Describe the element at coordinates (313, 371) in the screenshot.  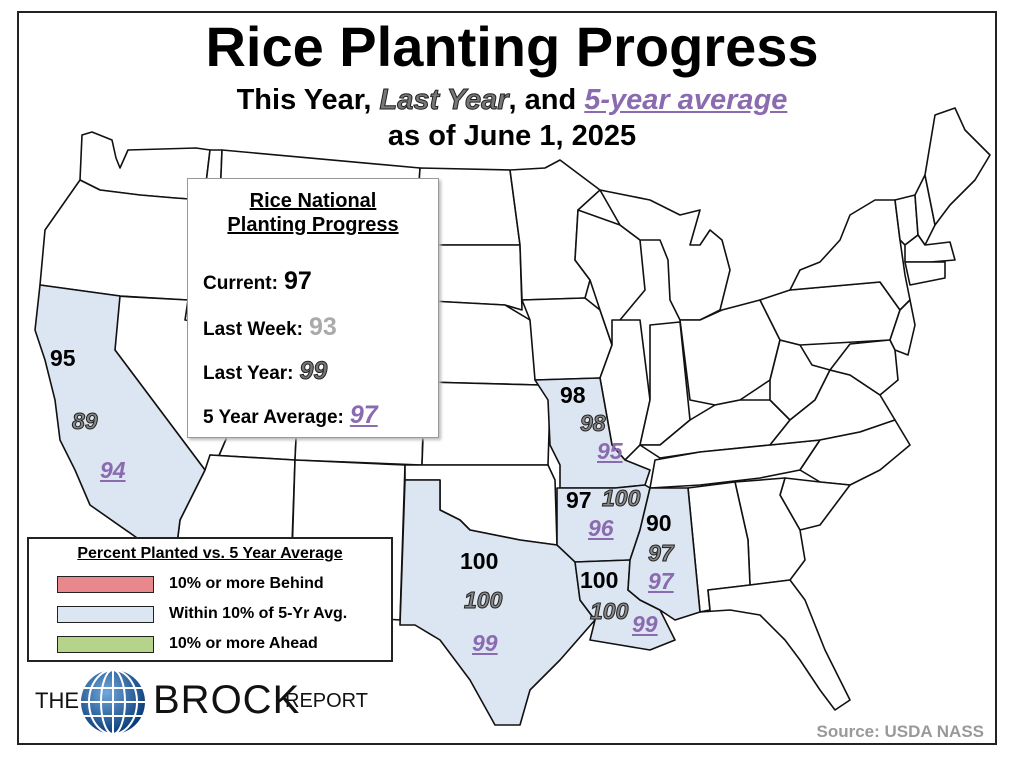
I see `national-last-year-value: 99` at that location.